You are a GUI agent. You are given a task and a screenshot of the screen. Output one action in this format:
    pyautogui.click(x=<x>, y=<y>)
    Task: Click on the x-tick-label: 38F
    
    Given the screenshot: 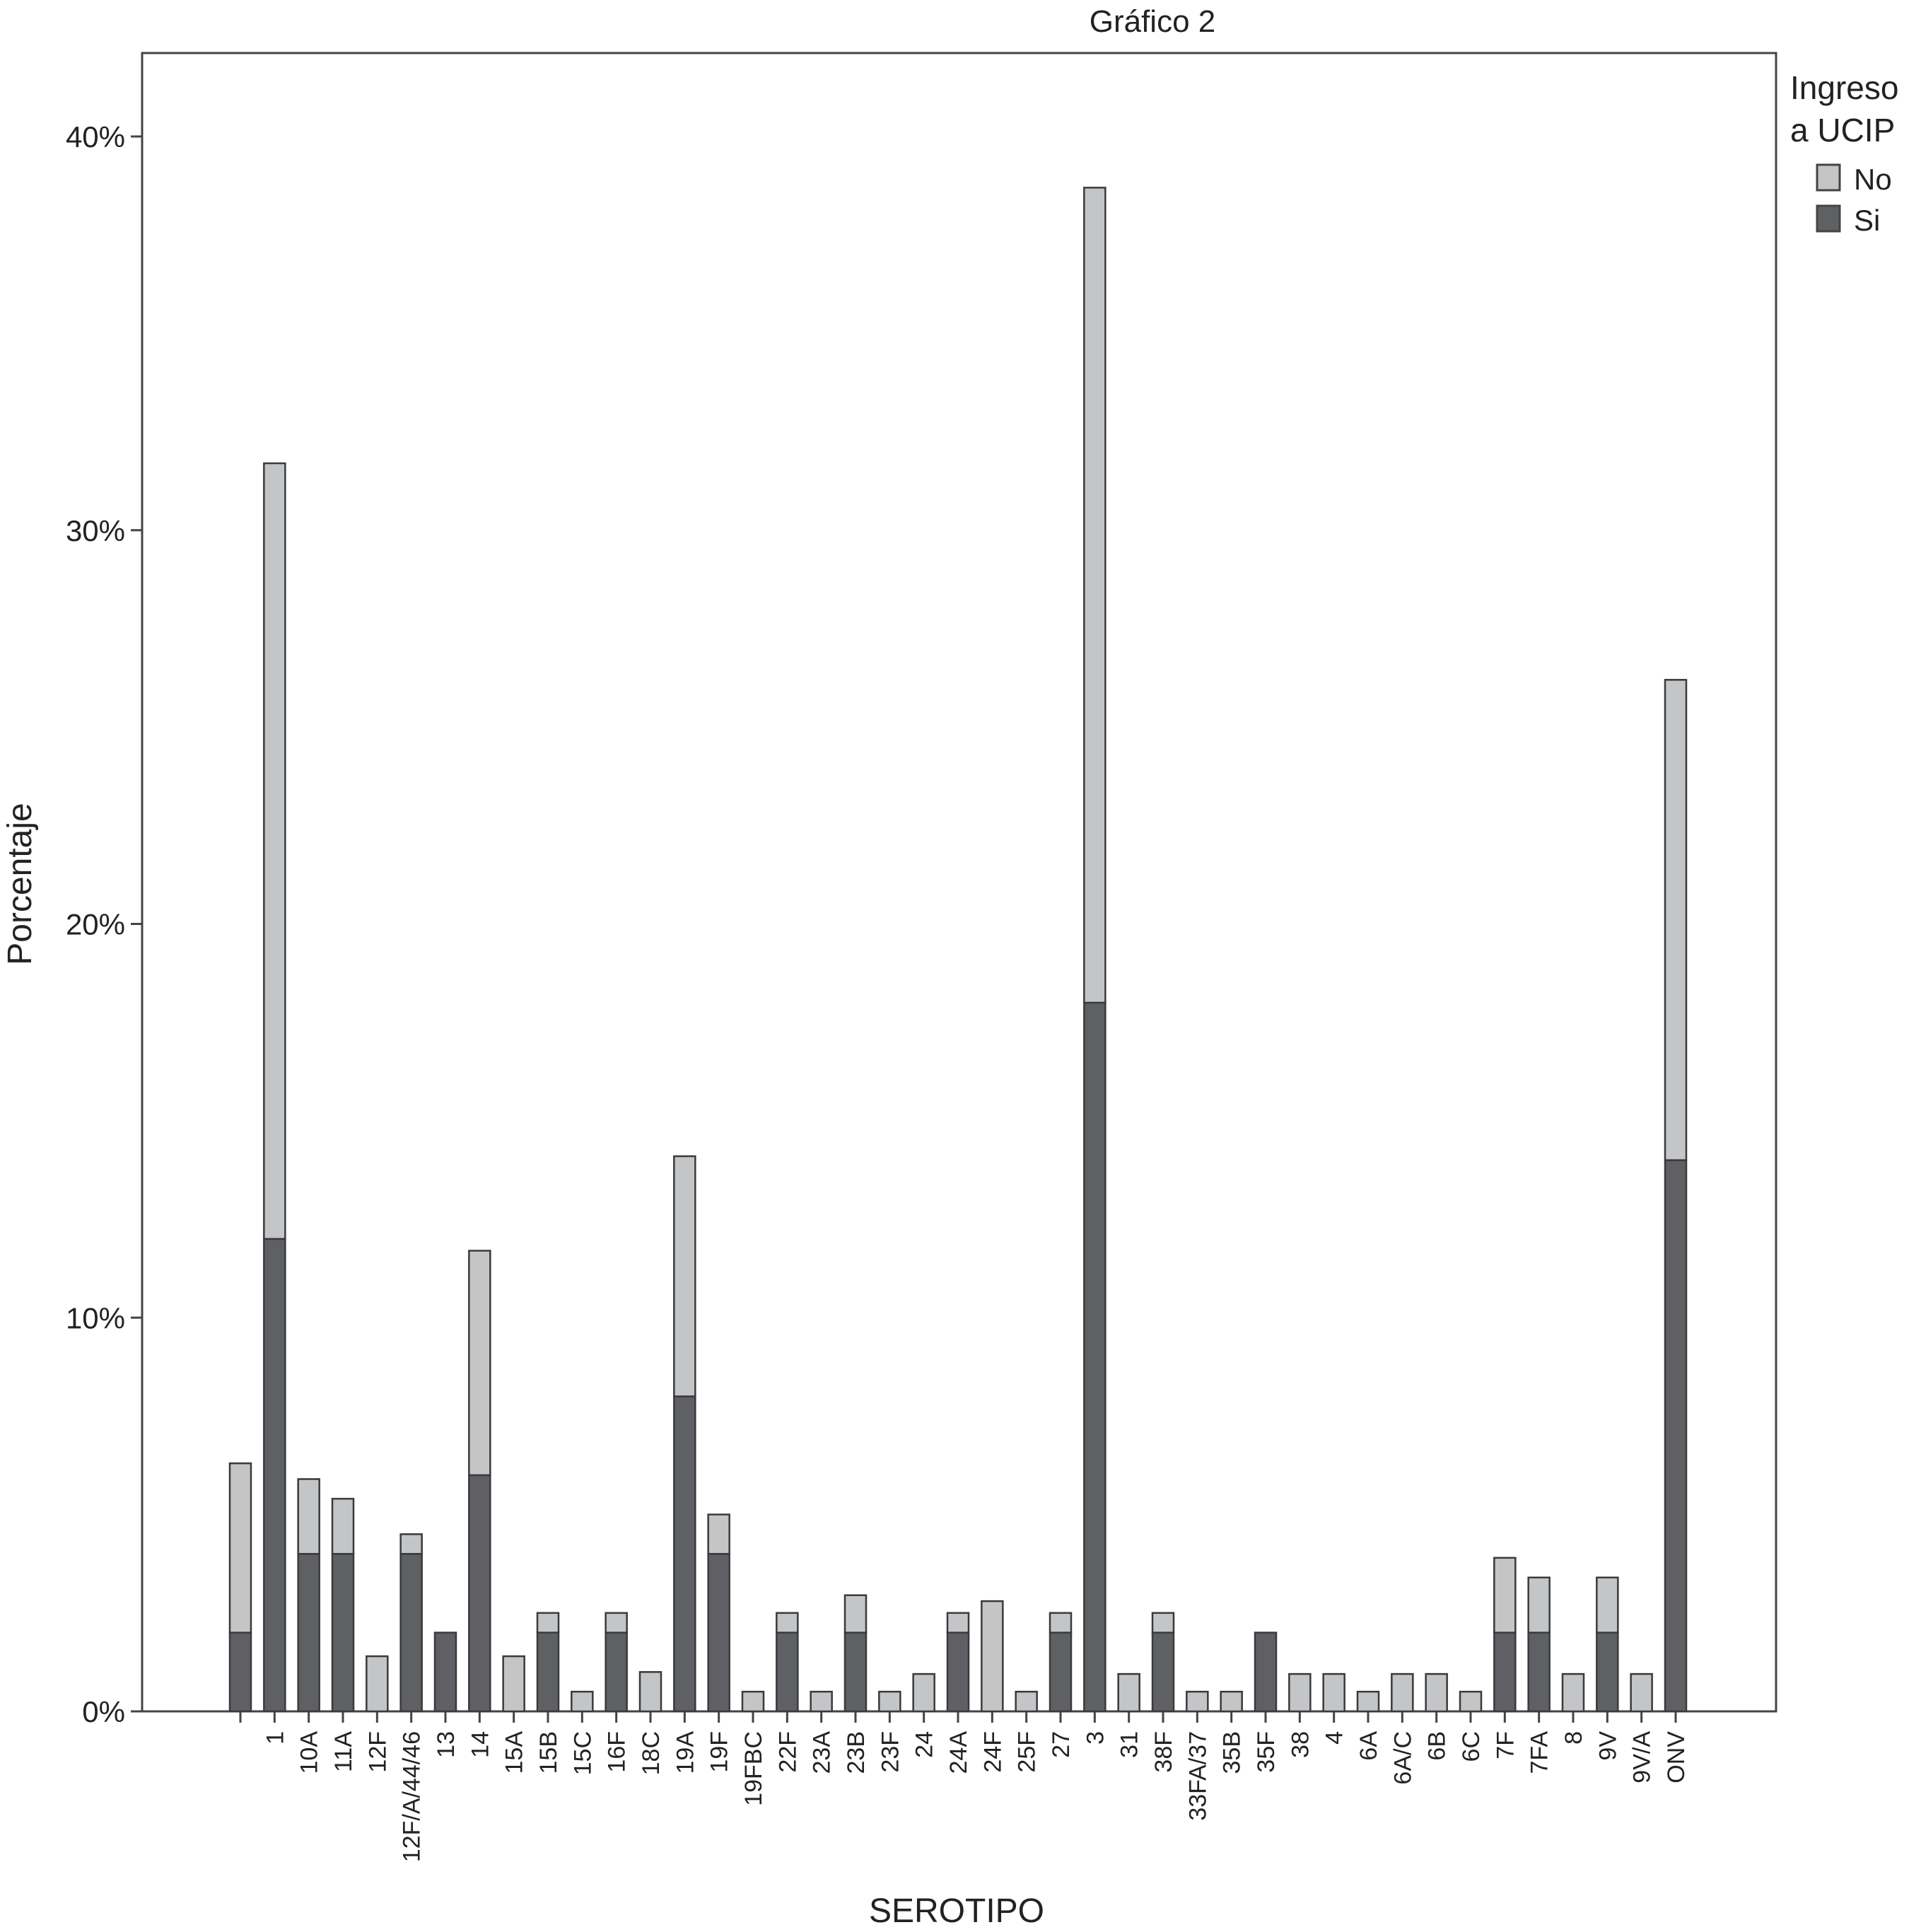 What is the action you would take?
    pyautogui.click(x=1163, y=1752)
    